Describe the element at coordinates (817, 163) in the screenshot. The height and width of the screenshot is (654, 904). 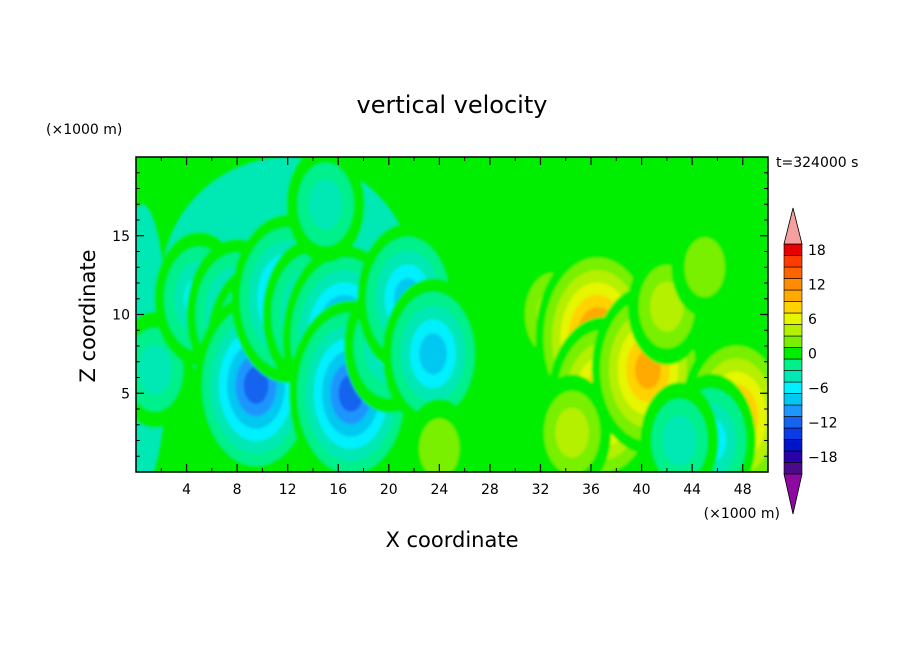
I see `time-label: t=324000 s` at that location.